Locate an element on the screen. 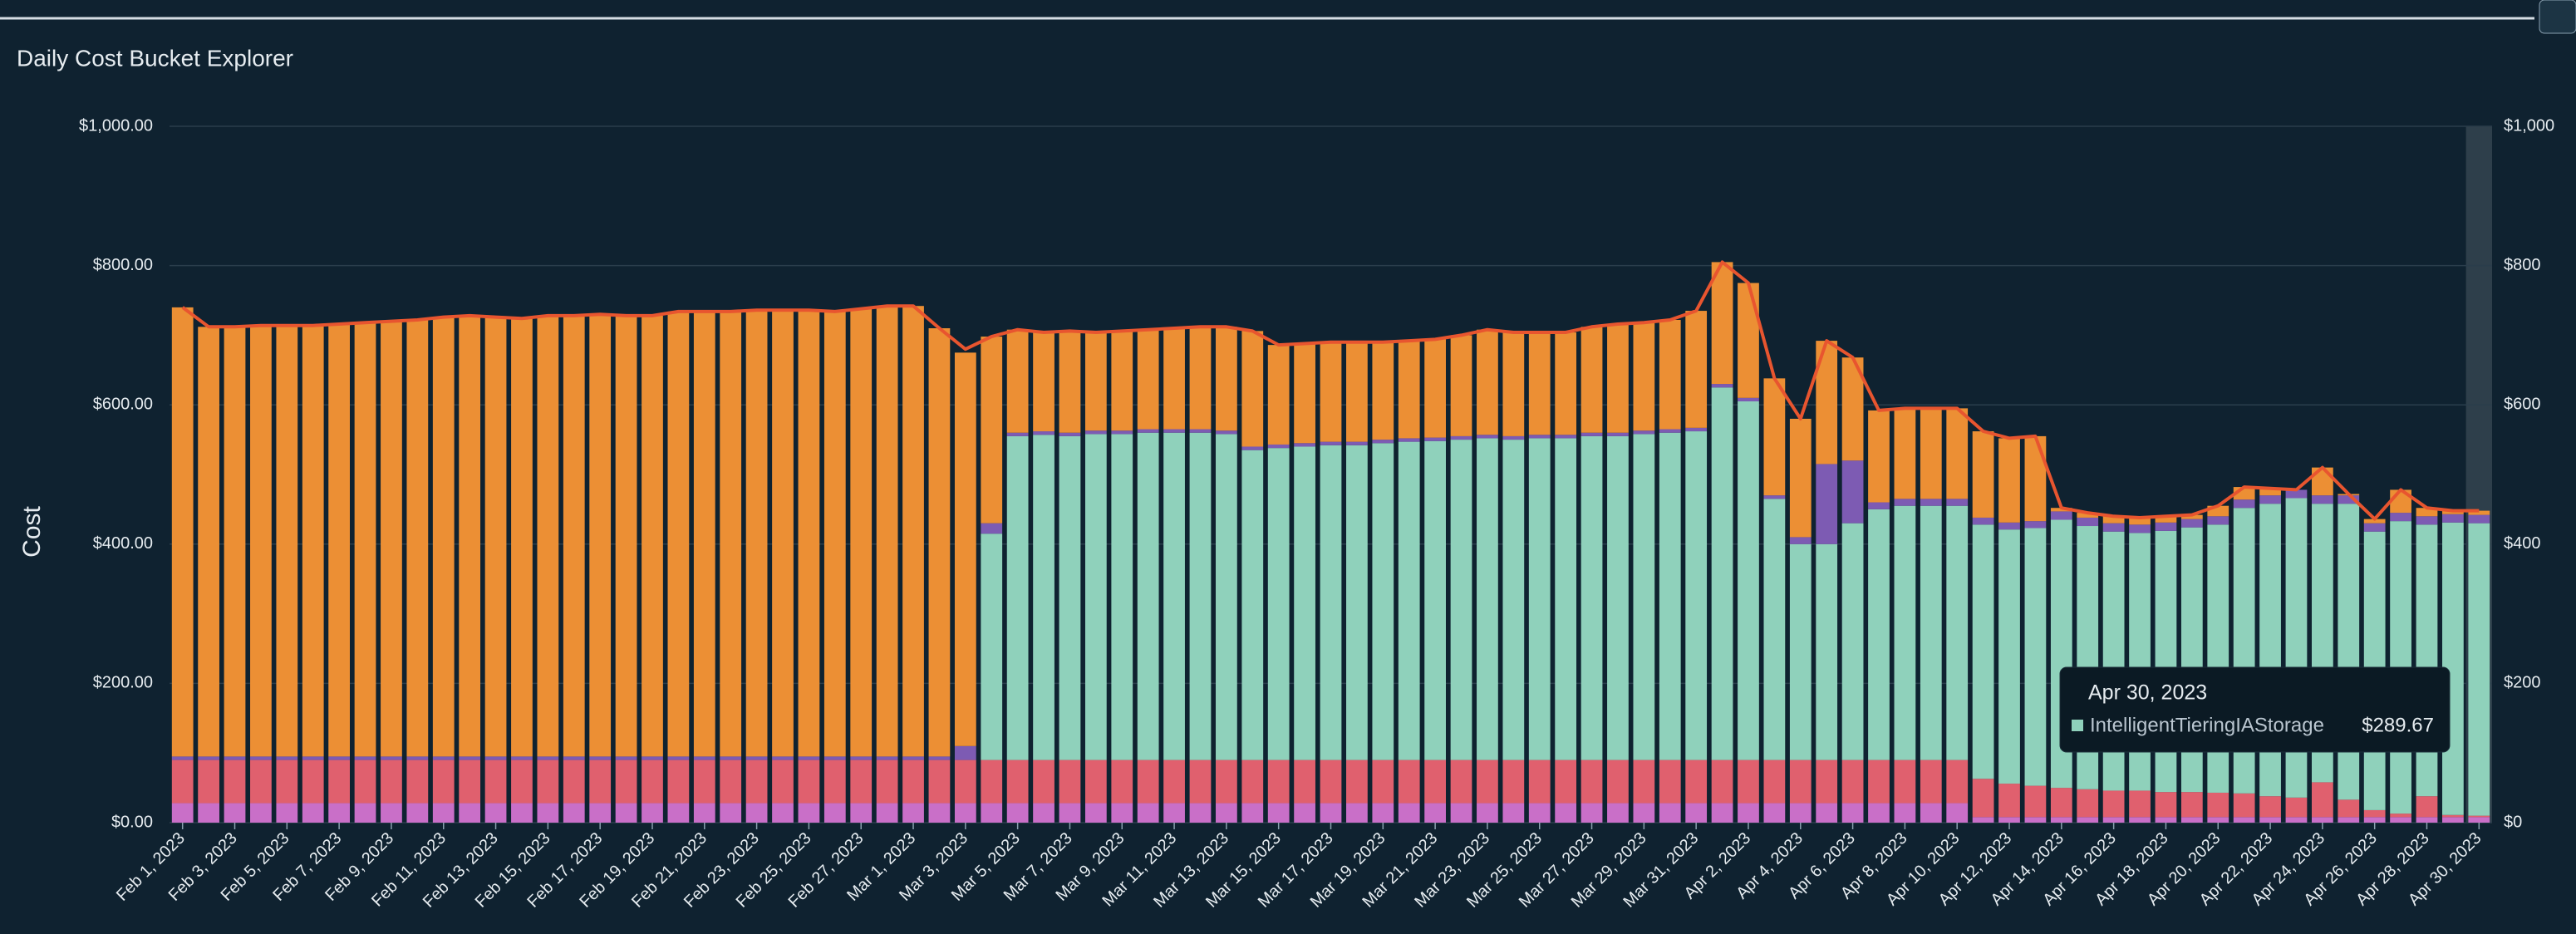  y-tick-label: $600.00 is located at coordinates (123, 404).